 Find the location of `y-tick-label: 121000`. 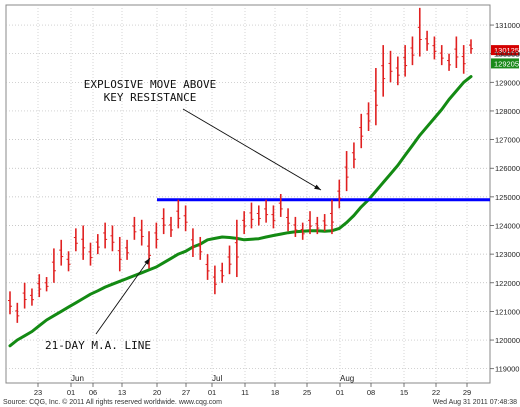

y-tick-label: 121000 is located at coordinates (507, 311).